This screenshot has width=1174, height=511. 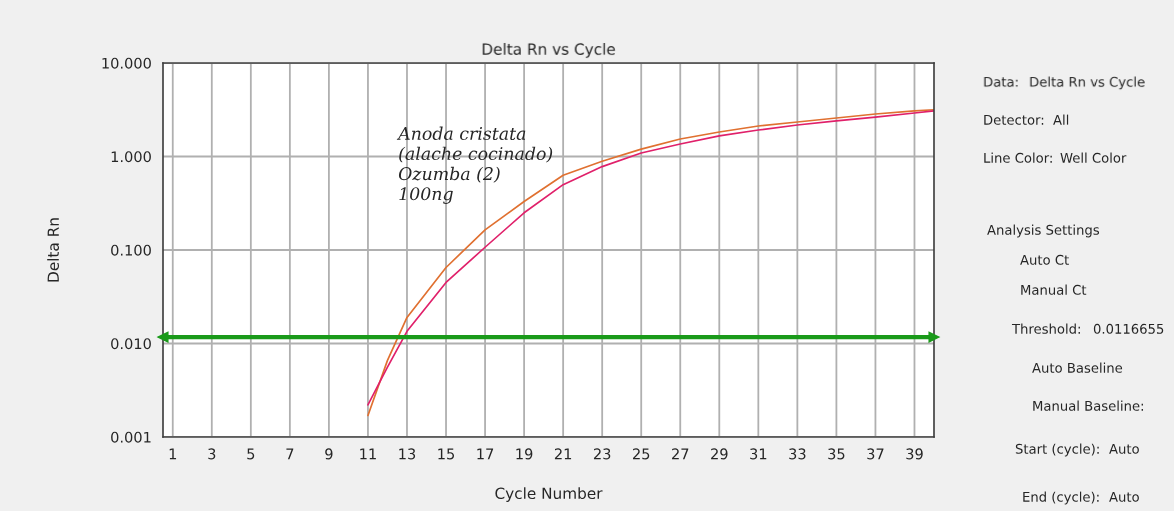 I want to click on text: Line Color:, so click(x=1018, y=157).